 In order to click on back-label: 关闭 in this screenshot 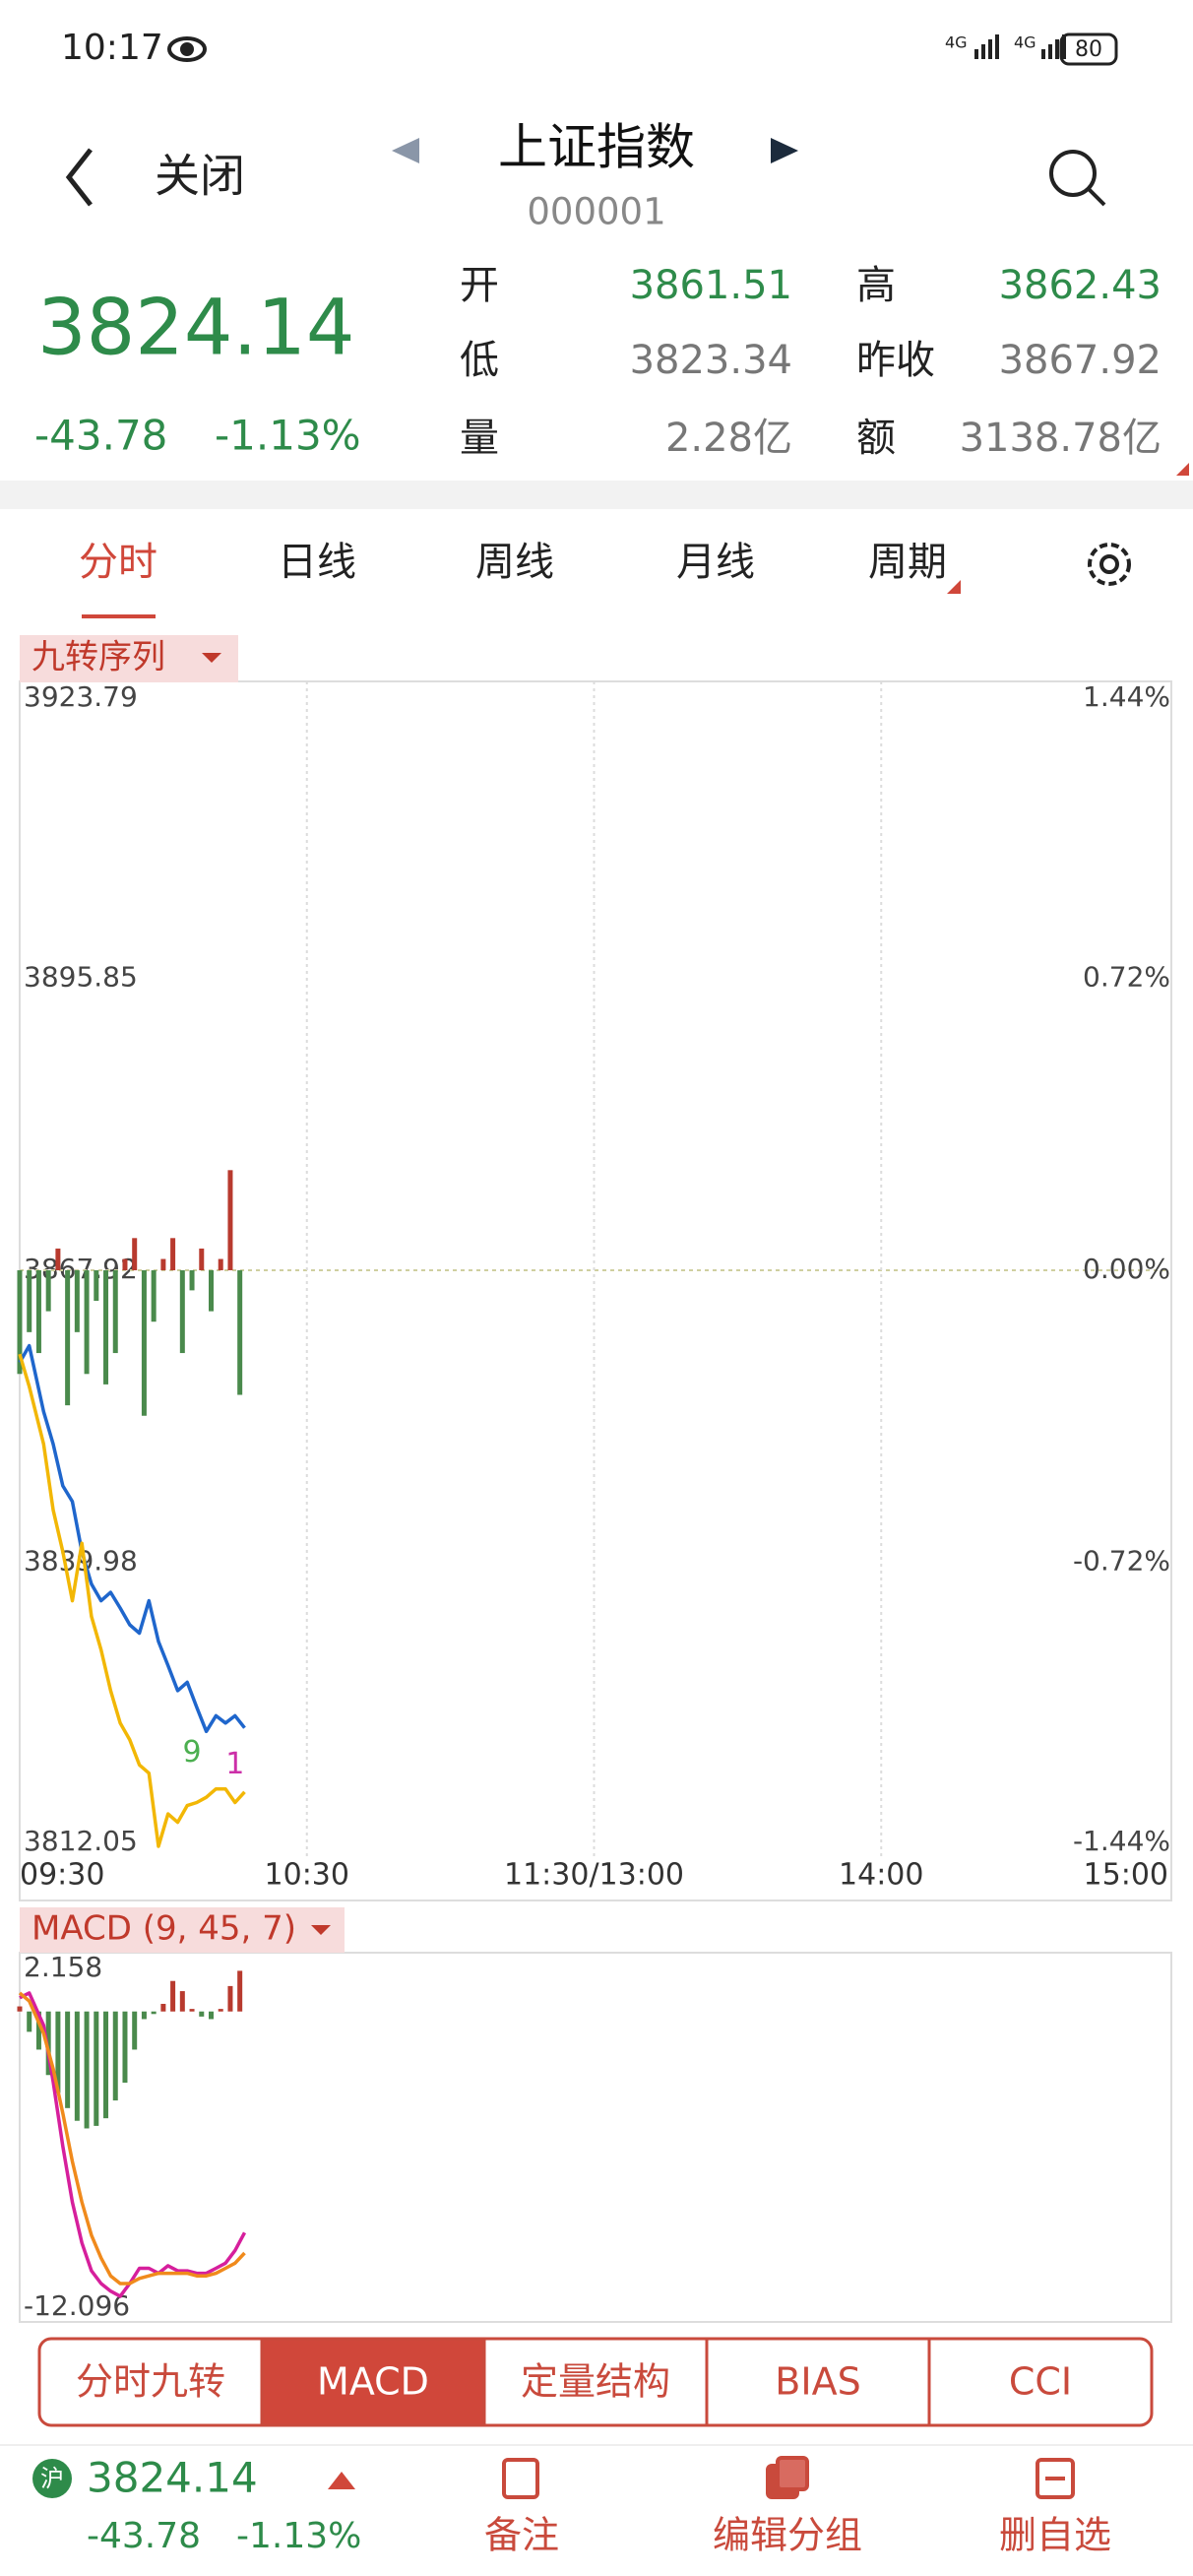, I will do `click(200, 176)`.